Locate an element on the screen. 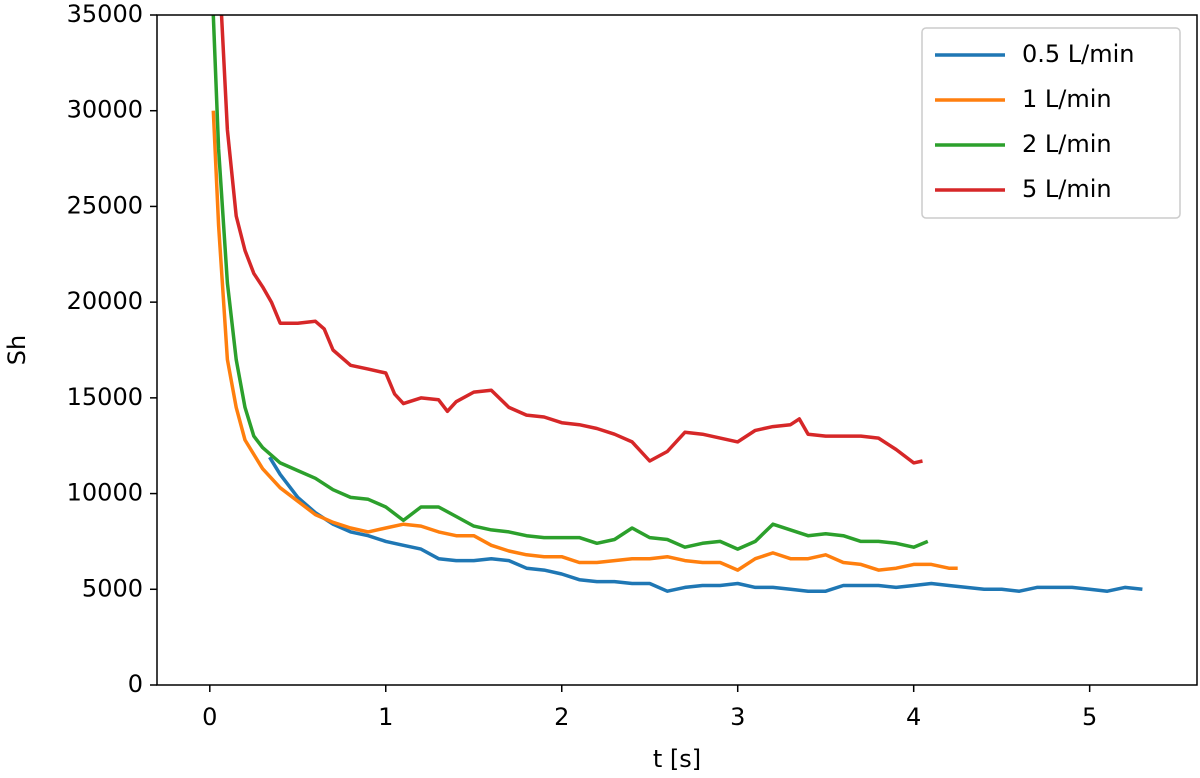  x-tick-label: 0 is located at coordinates (209, 717).